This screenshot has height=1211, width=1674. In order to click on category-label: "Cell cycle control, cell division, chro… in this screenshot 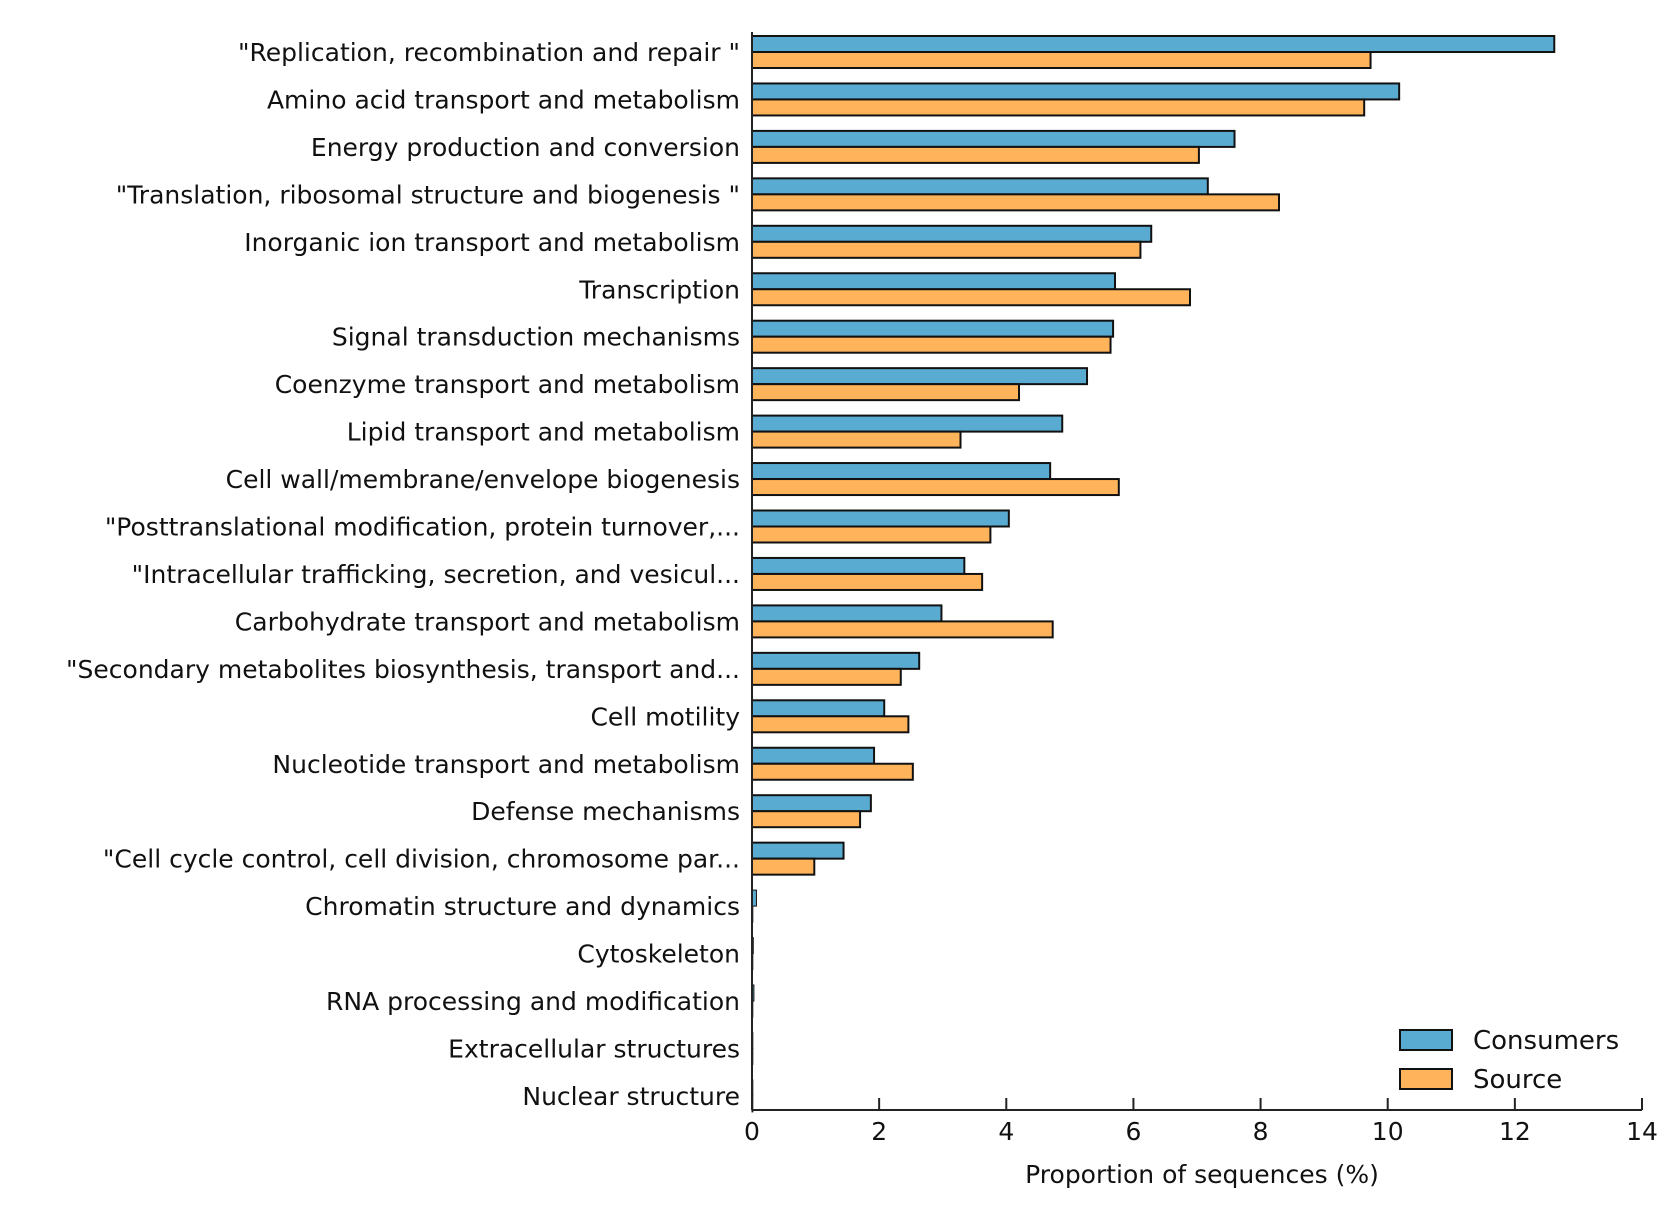, I will do `click(421, 859)`.